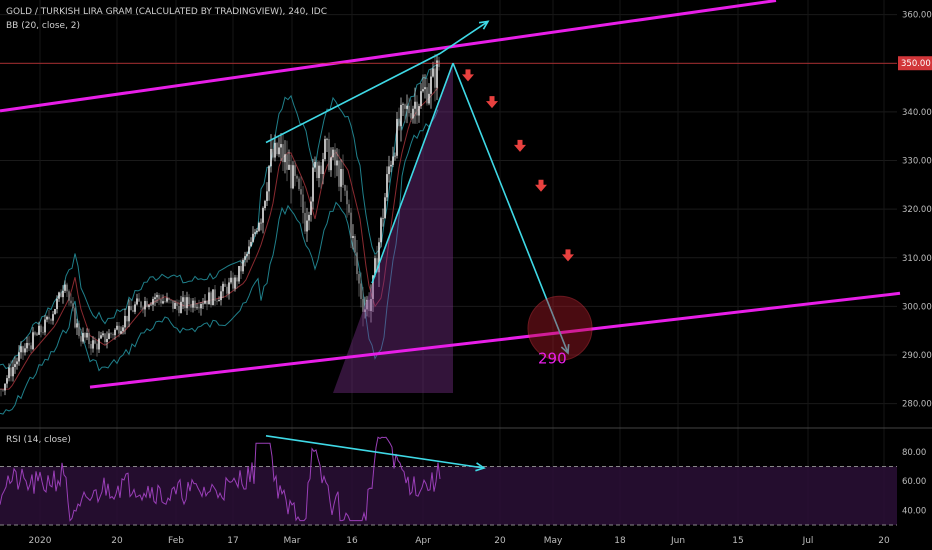 The height and width of the screenshot is (550, 932). I want to click on trend-down-arrowhead, so click(565, 349).